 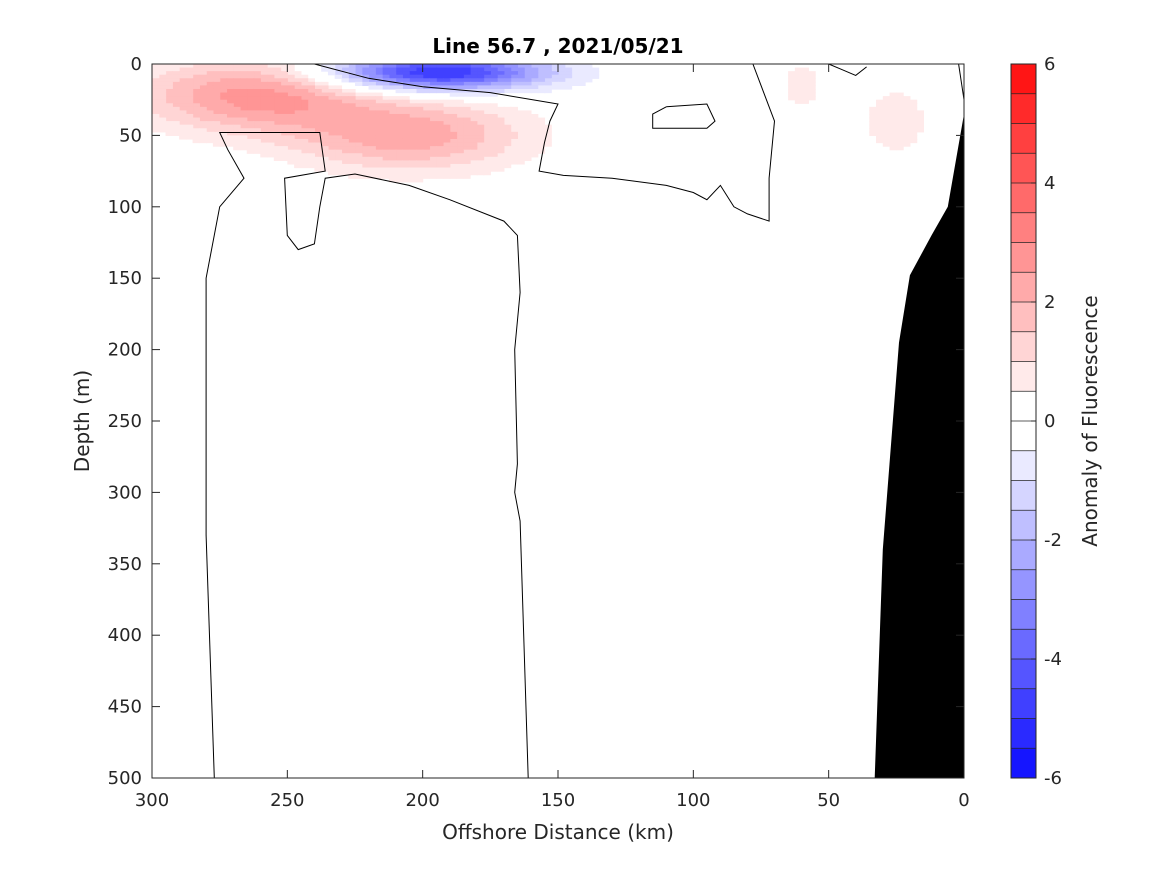 What do you see at coordinates (125, 492) in the screenshot?
I see `y-tick-label: 300` at bounding box center [125, 492].